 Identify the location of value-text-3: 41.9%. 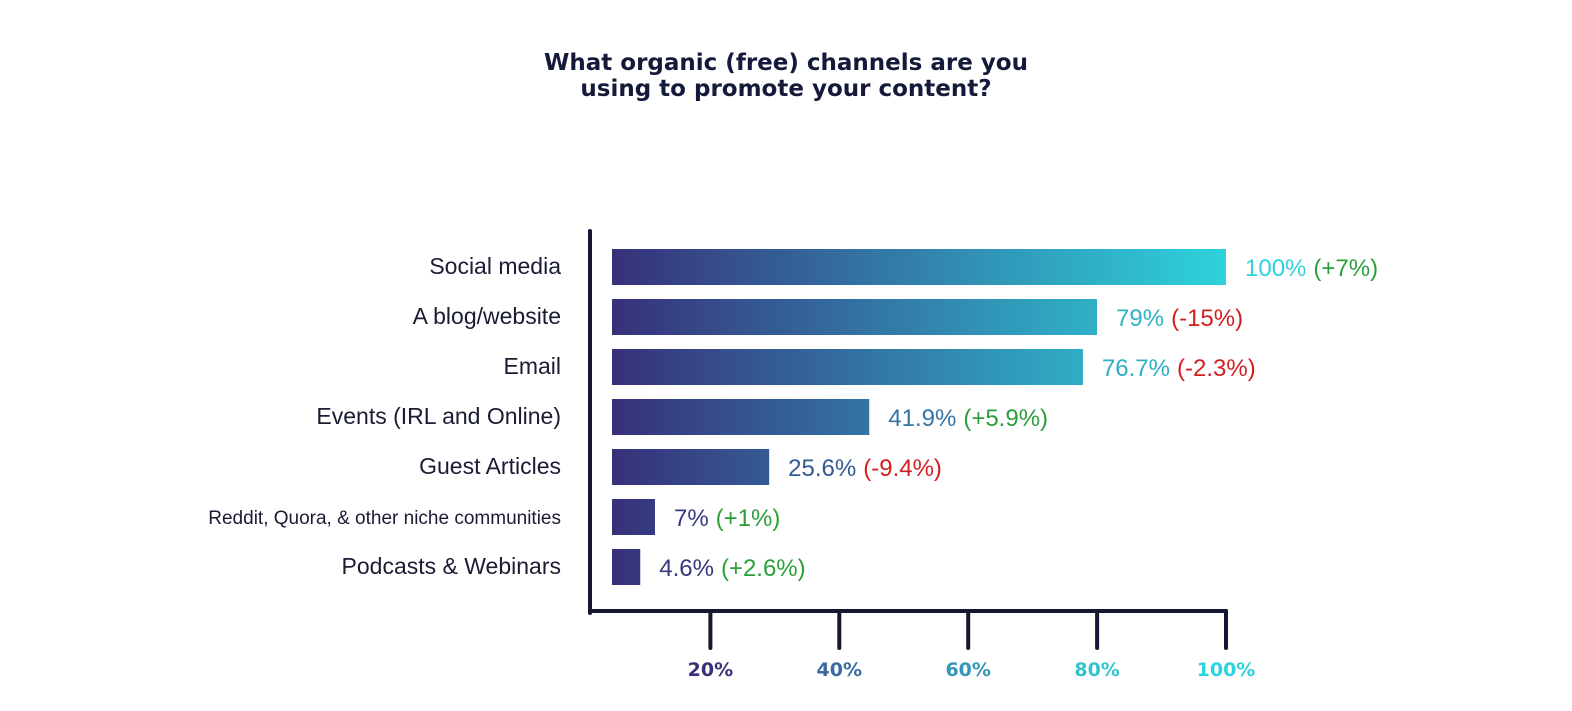
(922, 418).